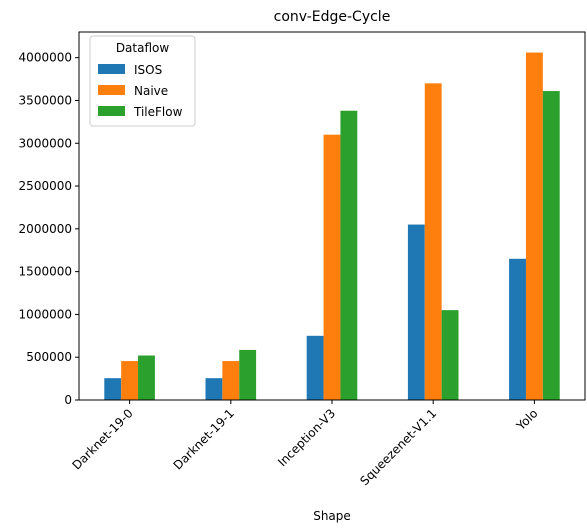 Image resolution: width=587 pixels, height=532 pixels. I want to click on x-tick-label: Inception-V3, so click(306, 437).